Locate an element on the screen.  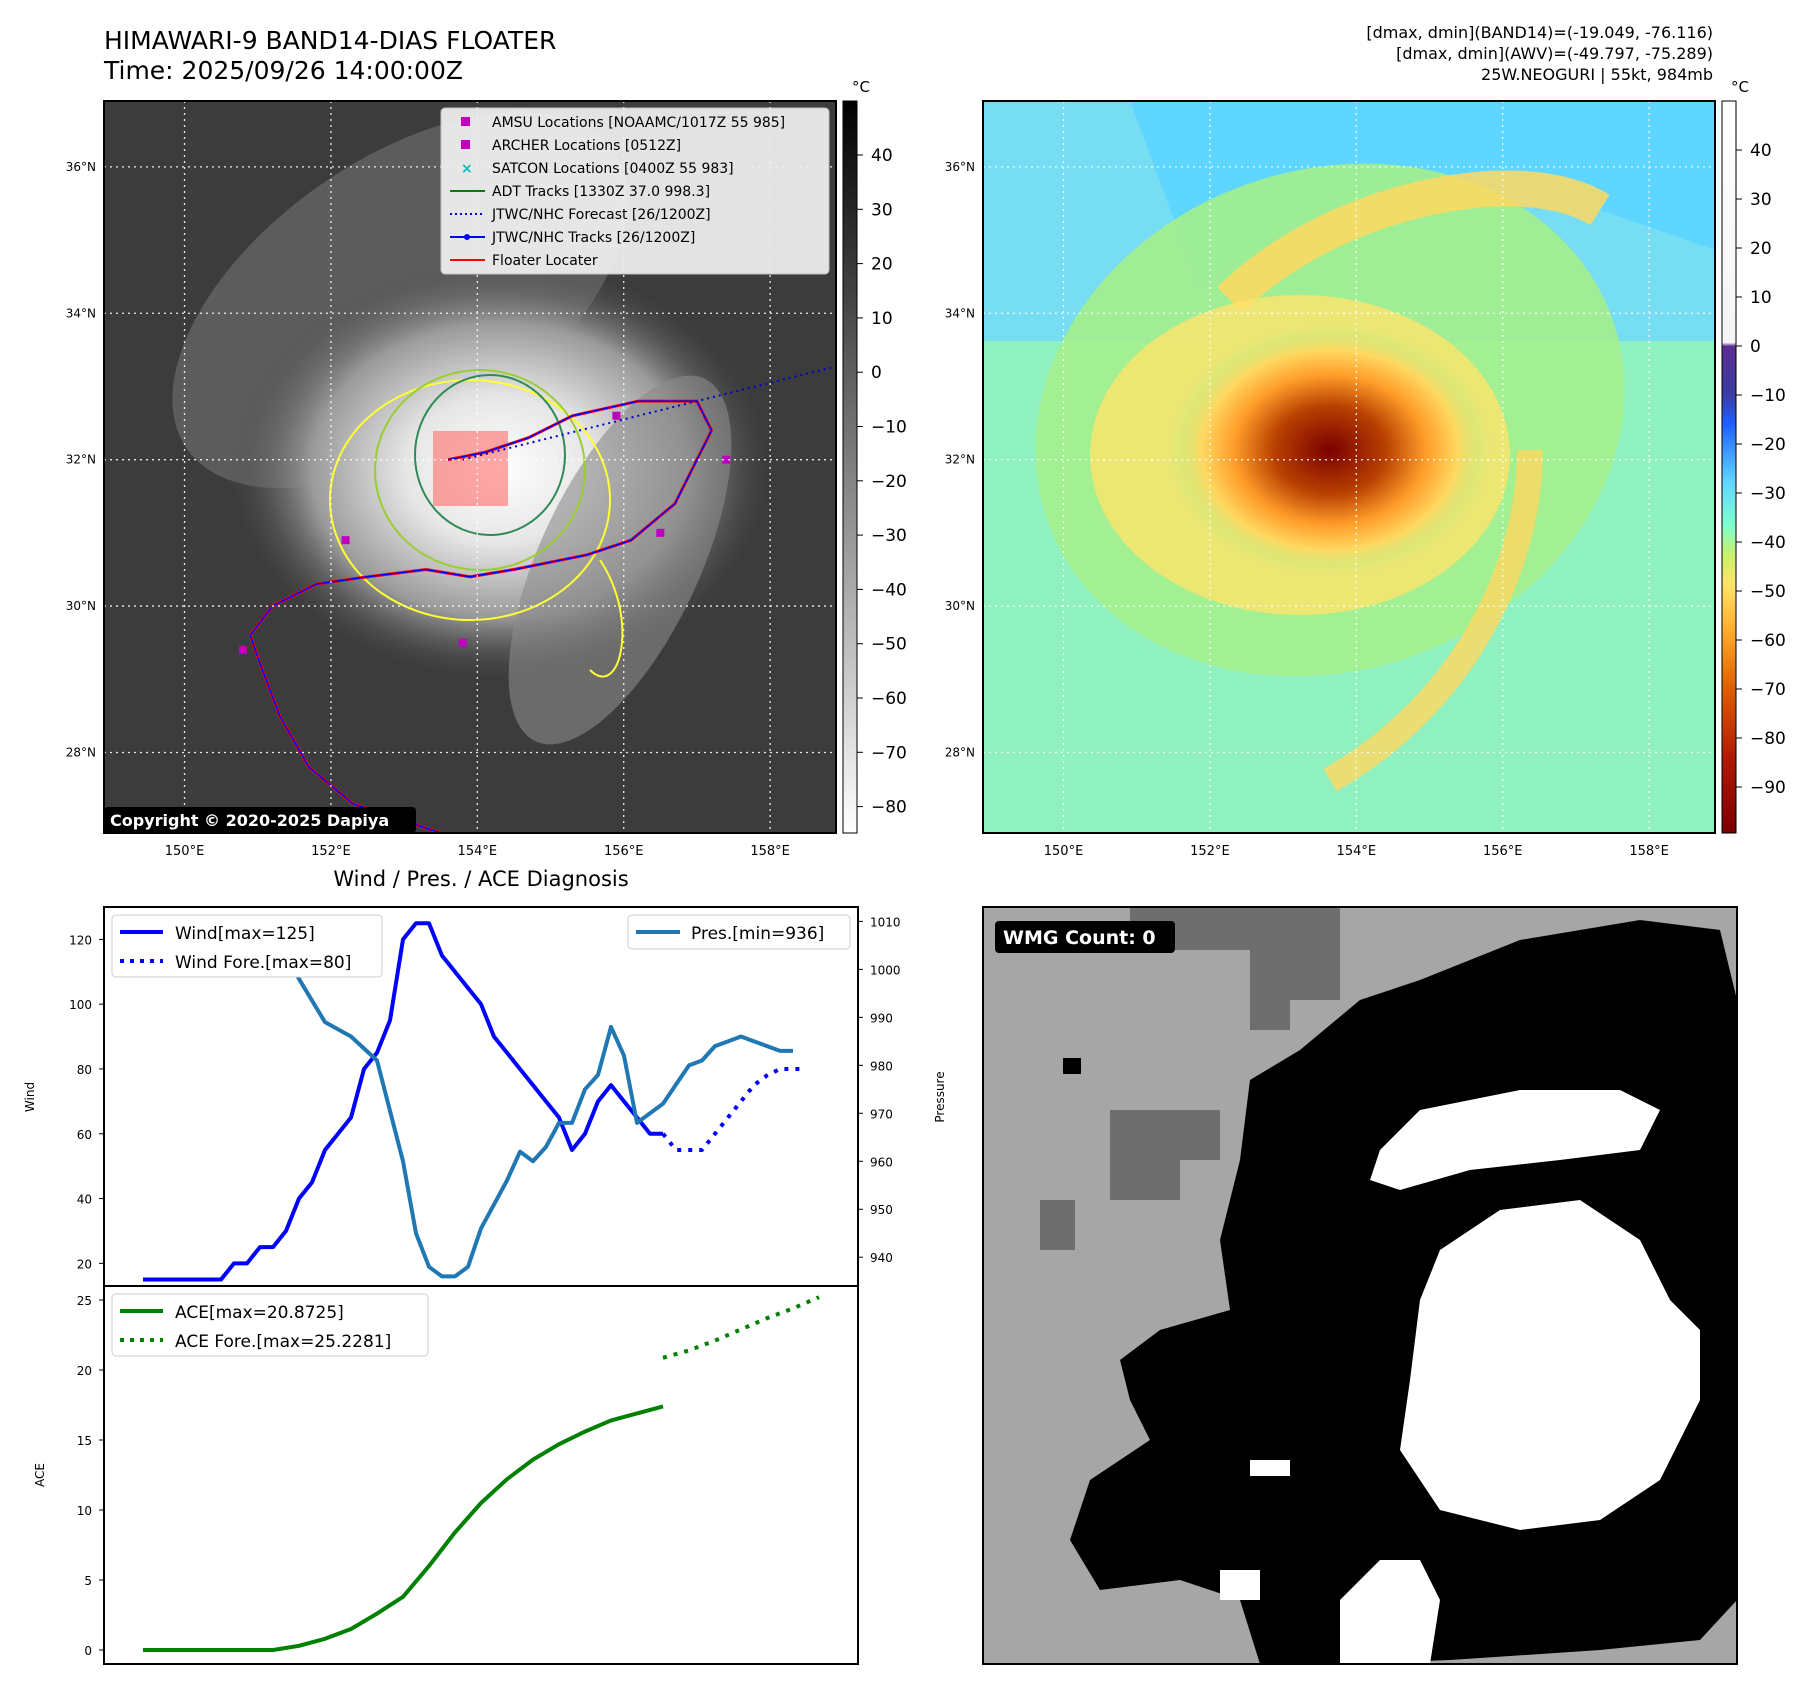
jtwc-track is located at coordinates (481, 616).